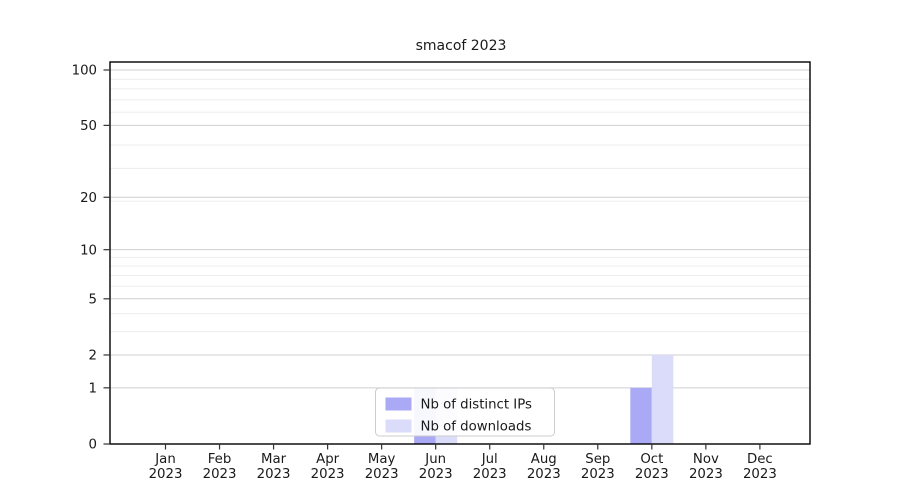 The height and width of the screenshot is (500, 900). Describe the element at coordinates (84, 71) in the screenshot. I see `y-tick-label: 100` at that location.